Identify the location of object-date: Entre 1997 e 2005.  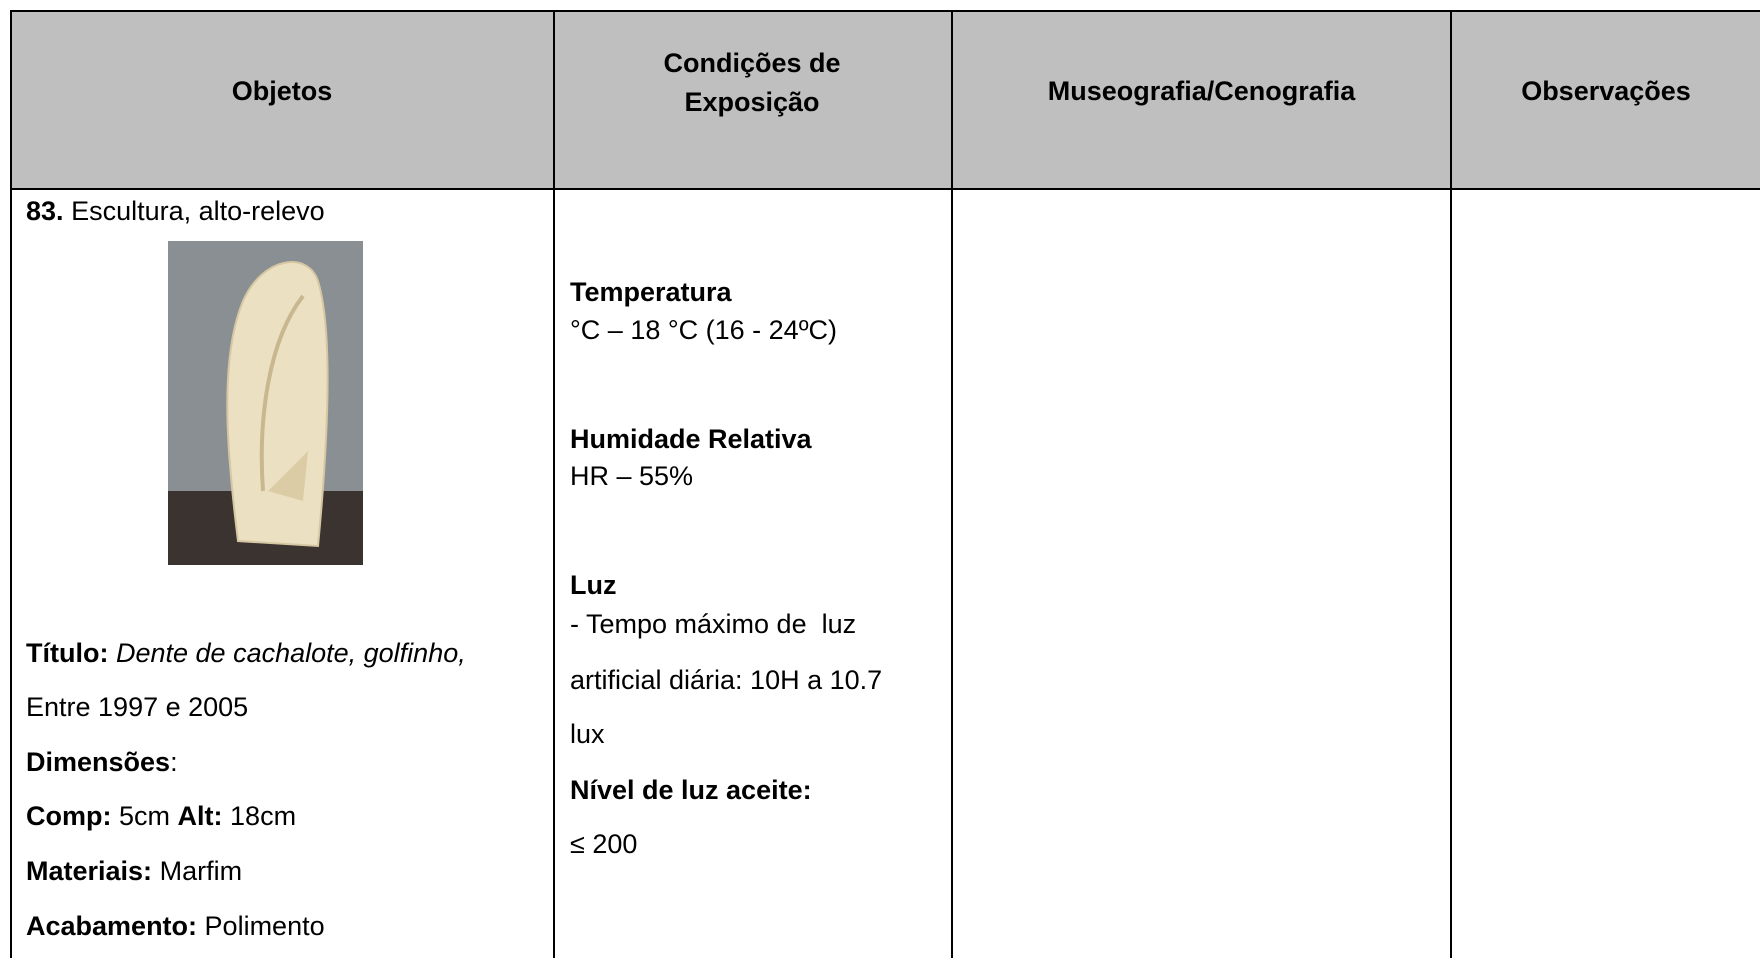
(137, 707).